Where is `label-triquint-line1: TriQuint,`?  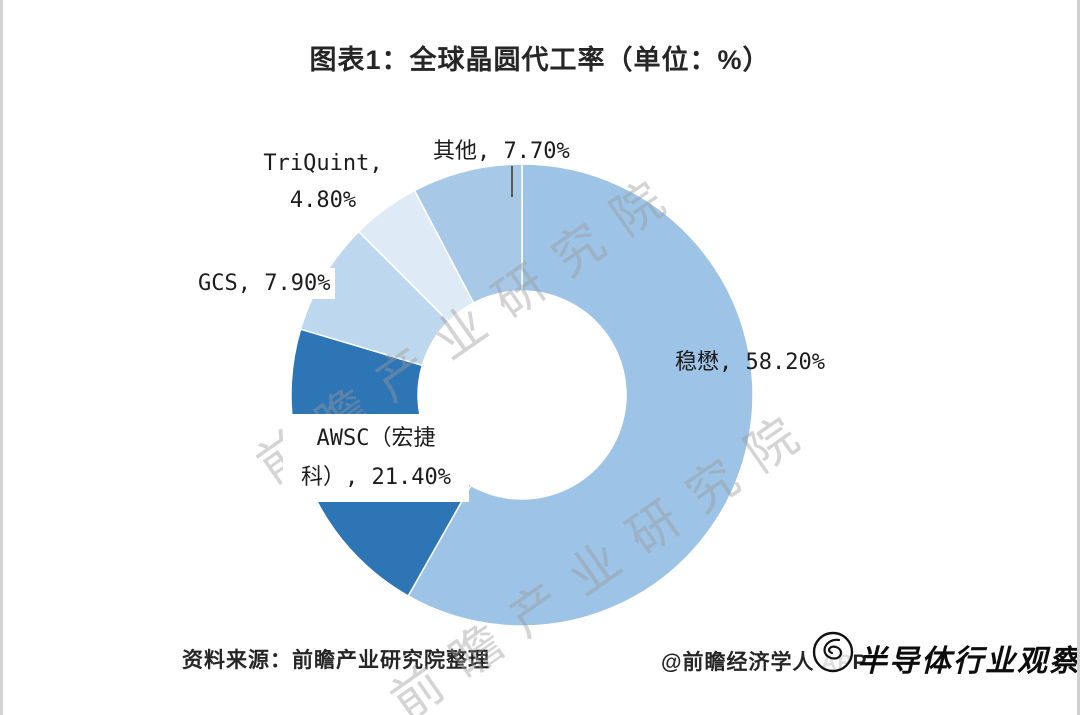 label-triquint-line1: TriQuint, is located at coordinates (323, 163).